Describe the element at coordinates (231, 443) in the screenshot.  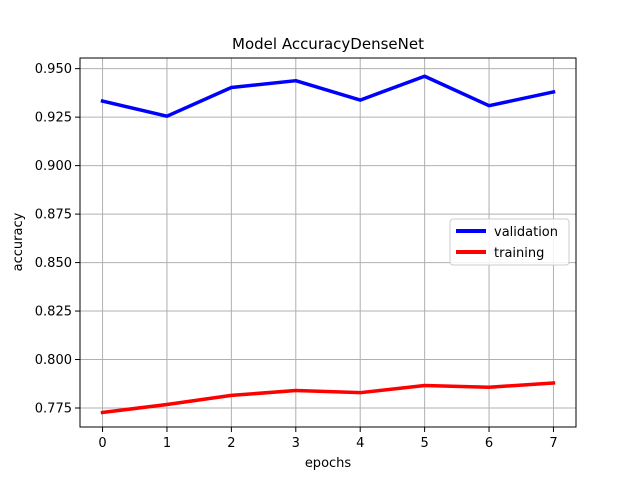
I see `x-tick-label: 2` at that location.